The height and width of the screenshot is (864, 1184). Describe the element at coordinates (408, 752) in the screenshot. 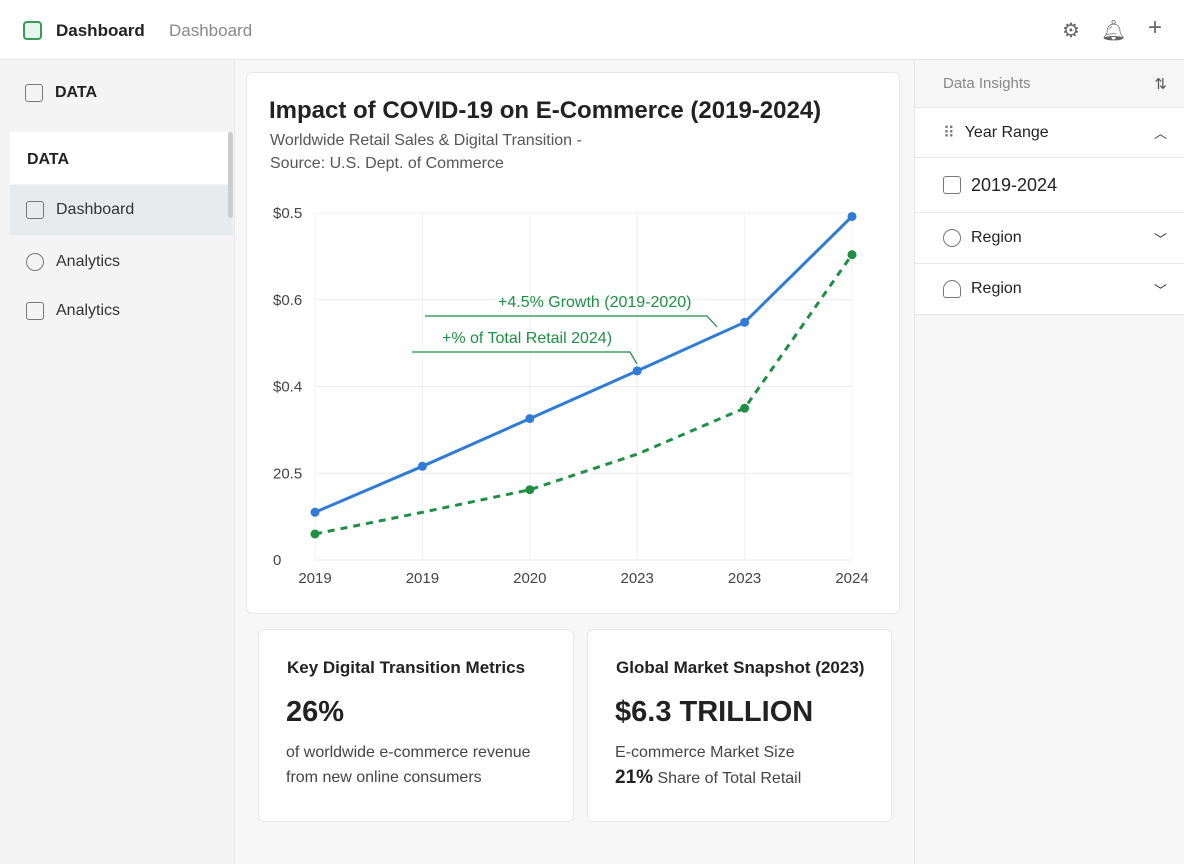

I see `metric-line: of worldwide e-commerce revenue` at that location.